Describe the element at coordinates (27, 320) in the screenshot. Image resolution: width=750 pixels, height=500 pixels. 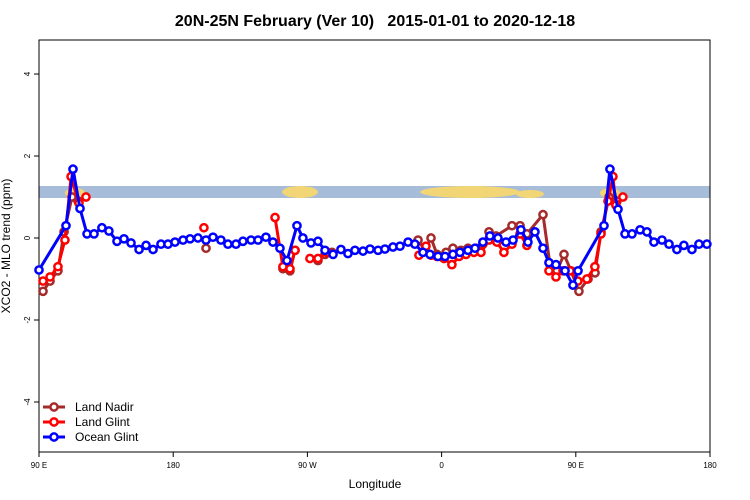
I see `y-tick-label: -2` at that location.